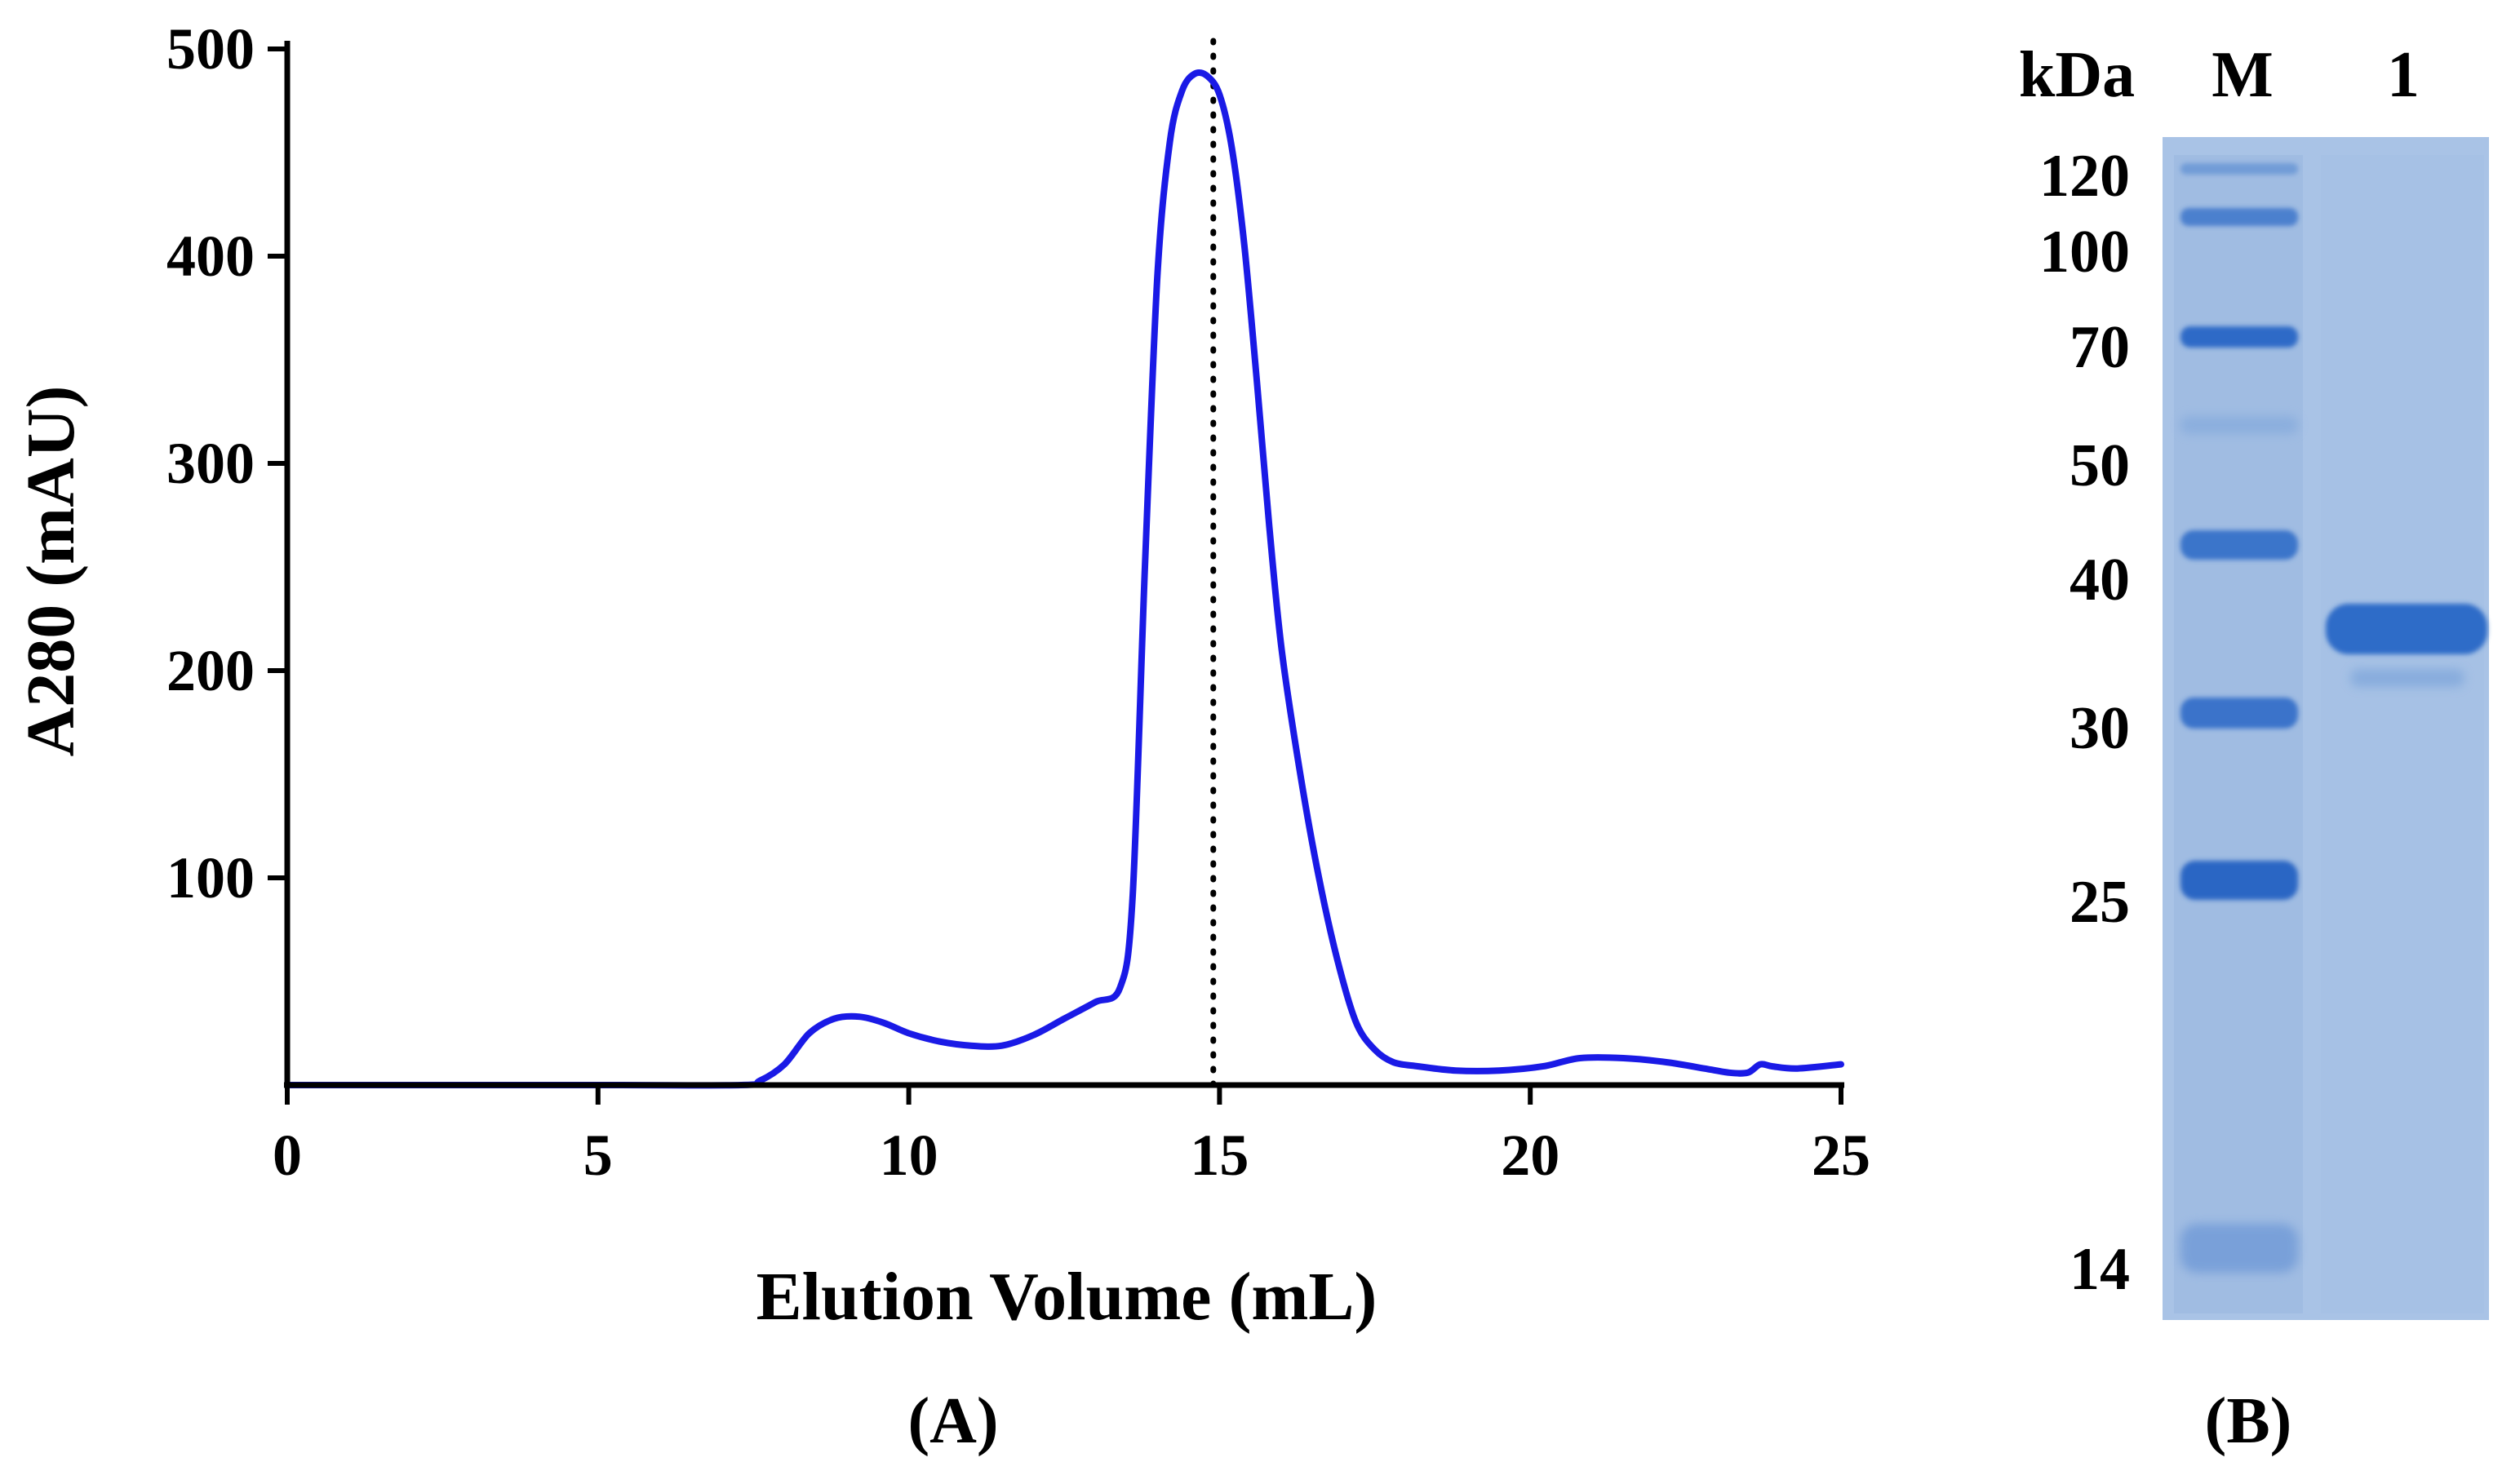  Describe the element at coordinates (2084, 176) in the screenshot. I see `mw-label-120: 120` at that location.